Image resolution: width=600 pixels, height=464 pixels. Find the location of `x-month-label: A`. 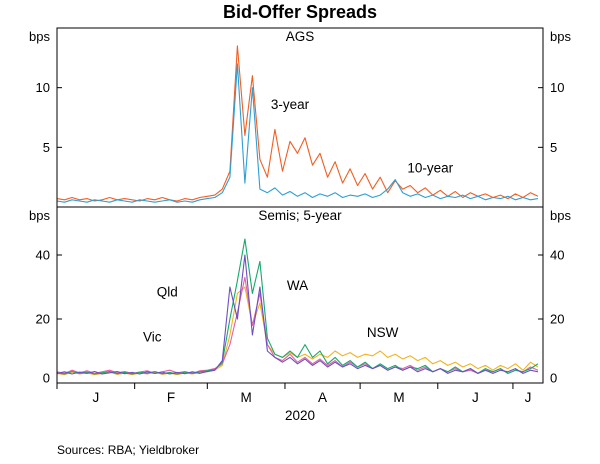

x-month-label: A is located at coordinates (322, 397).